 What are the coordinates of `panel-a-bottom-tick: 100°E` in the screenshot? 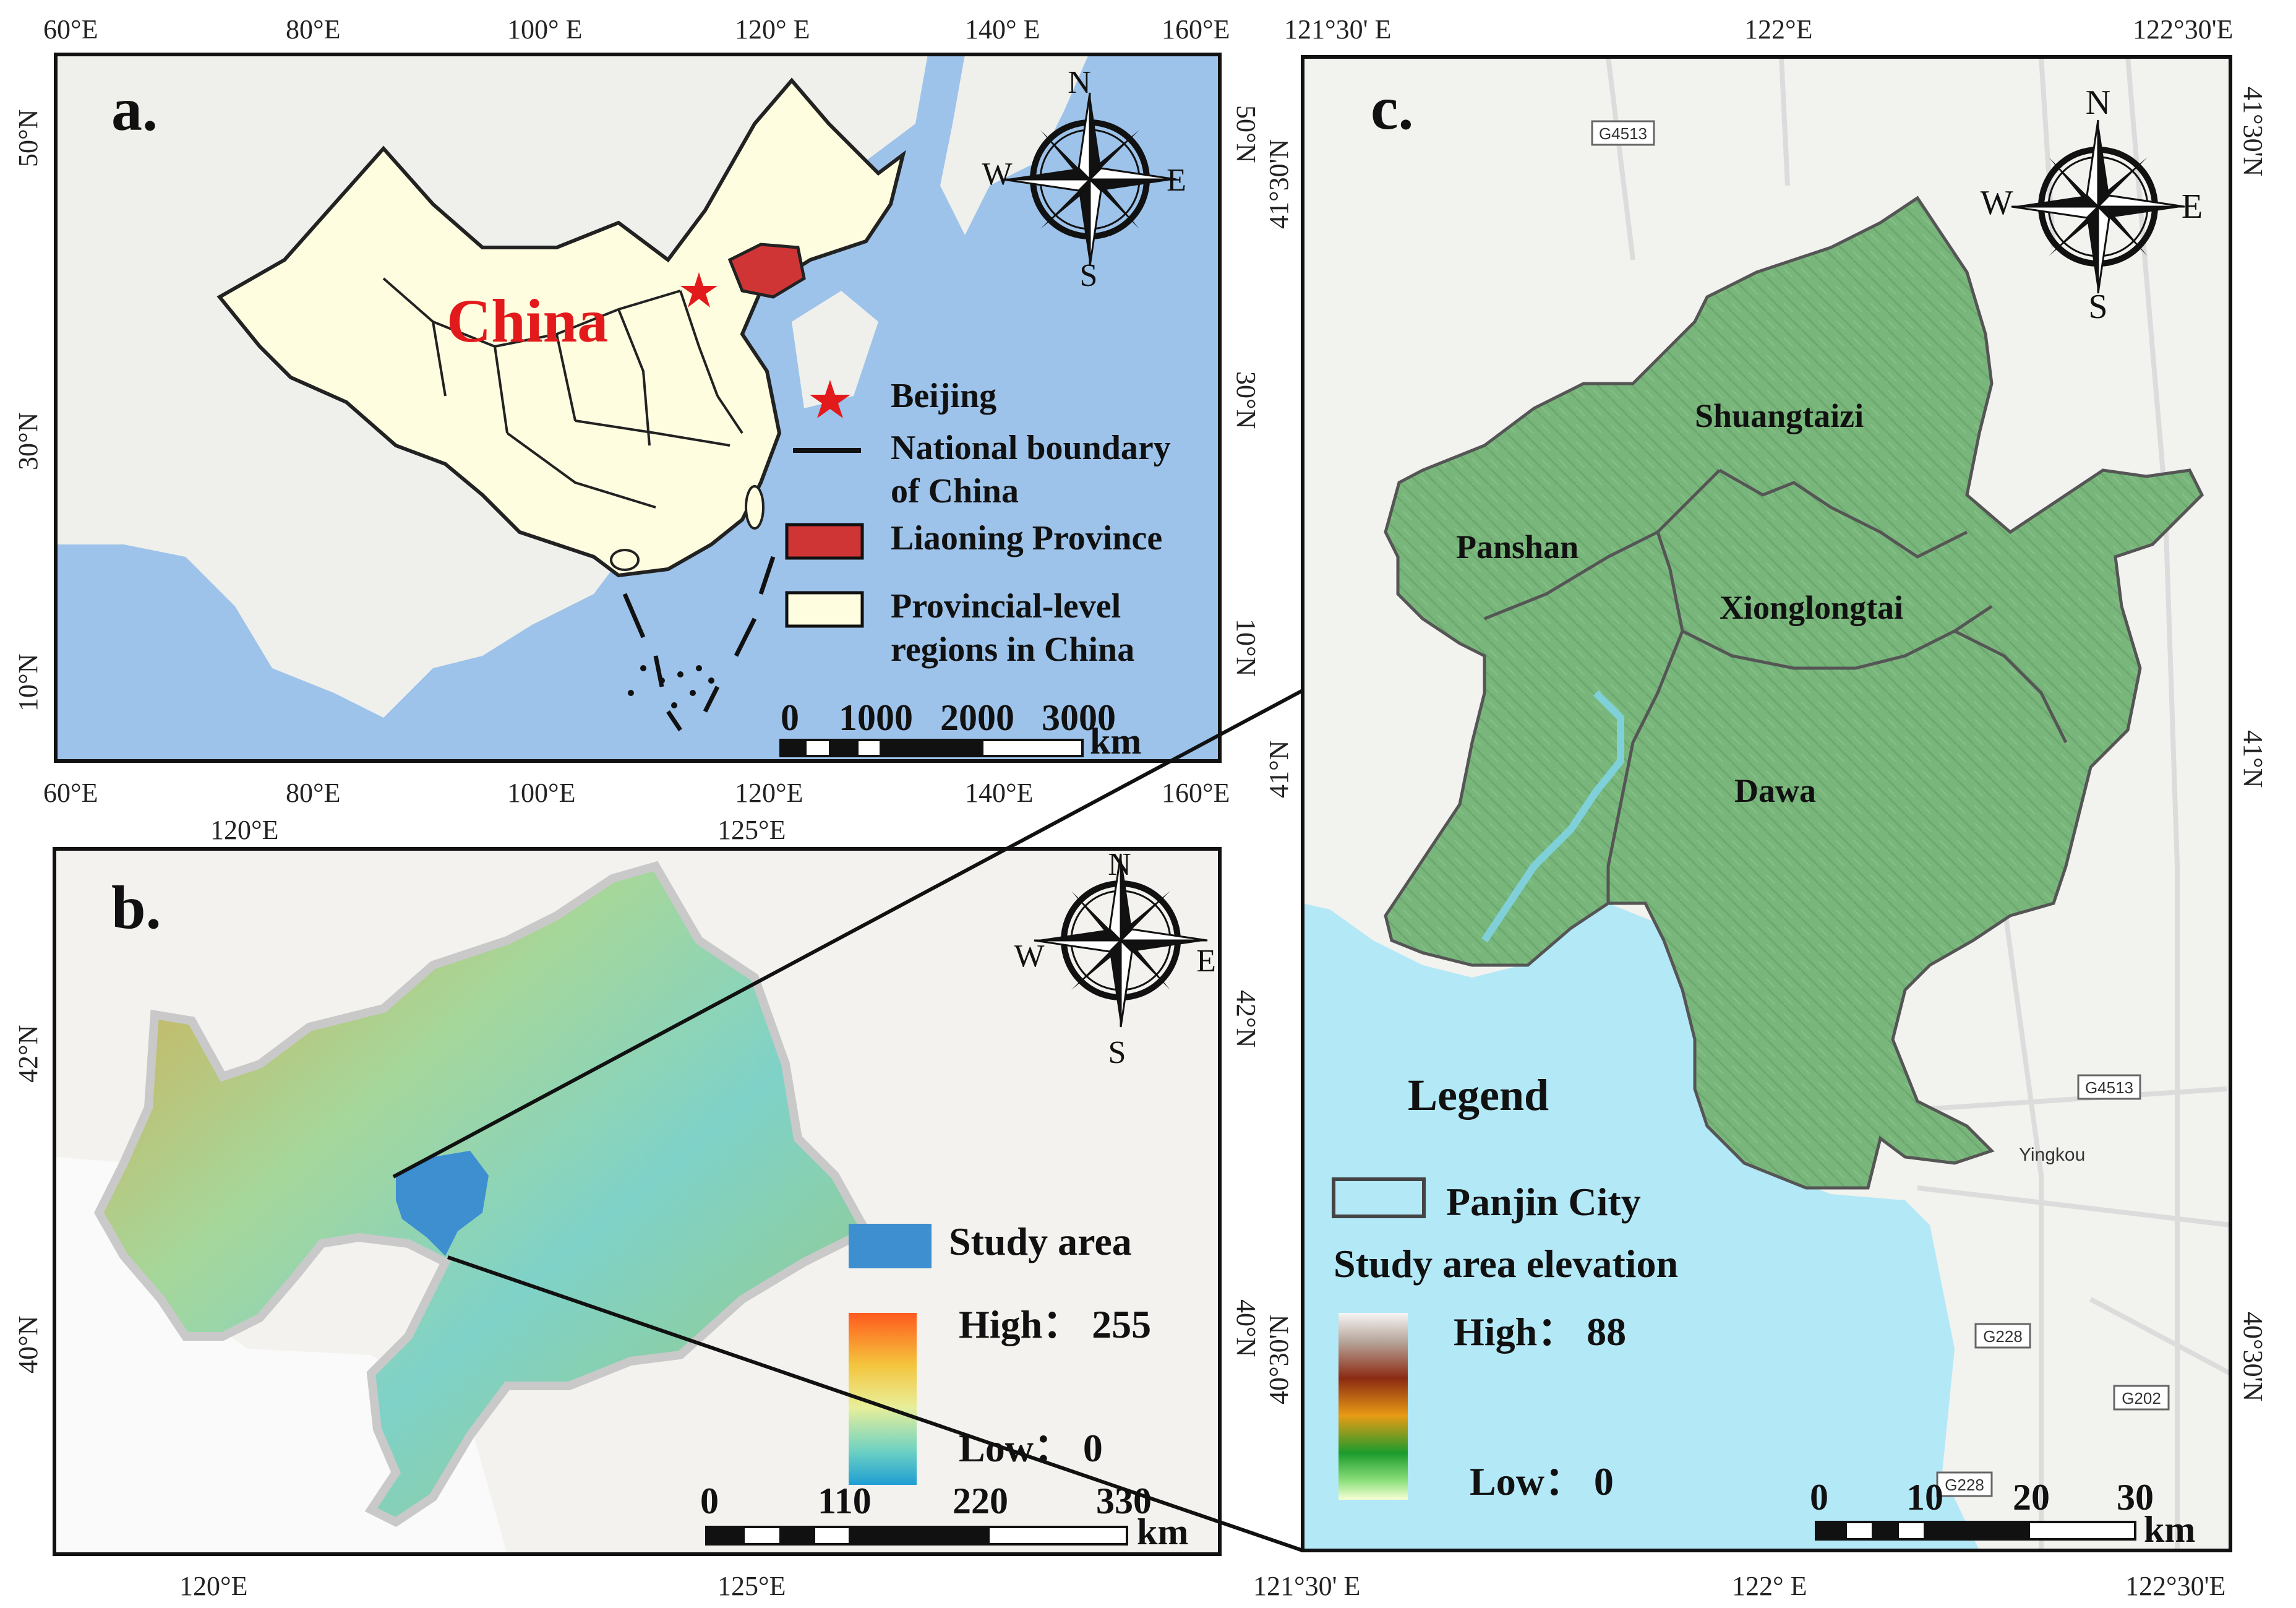 It's located at (541, 793).